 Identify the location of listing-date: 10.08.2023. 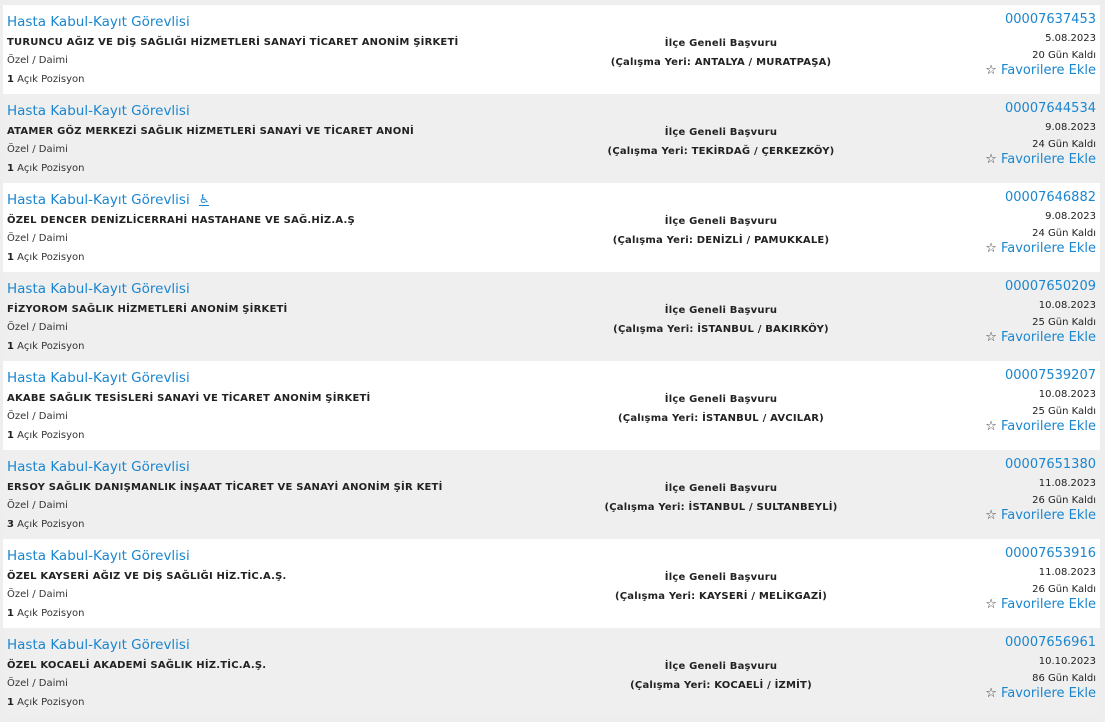
(1067, 305).